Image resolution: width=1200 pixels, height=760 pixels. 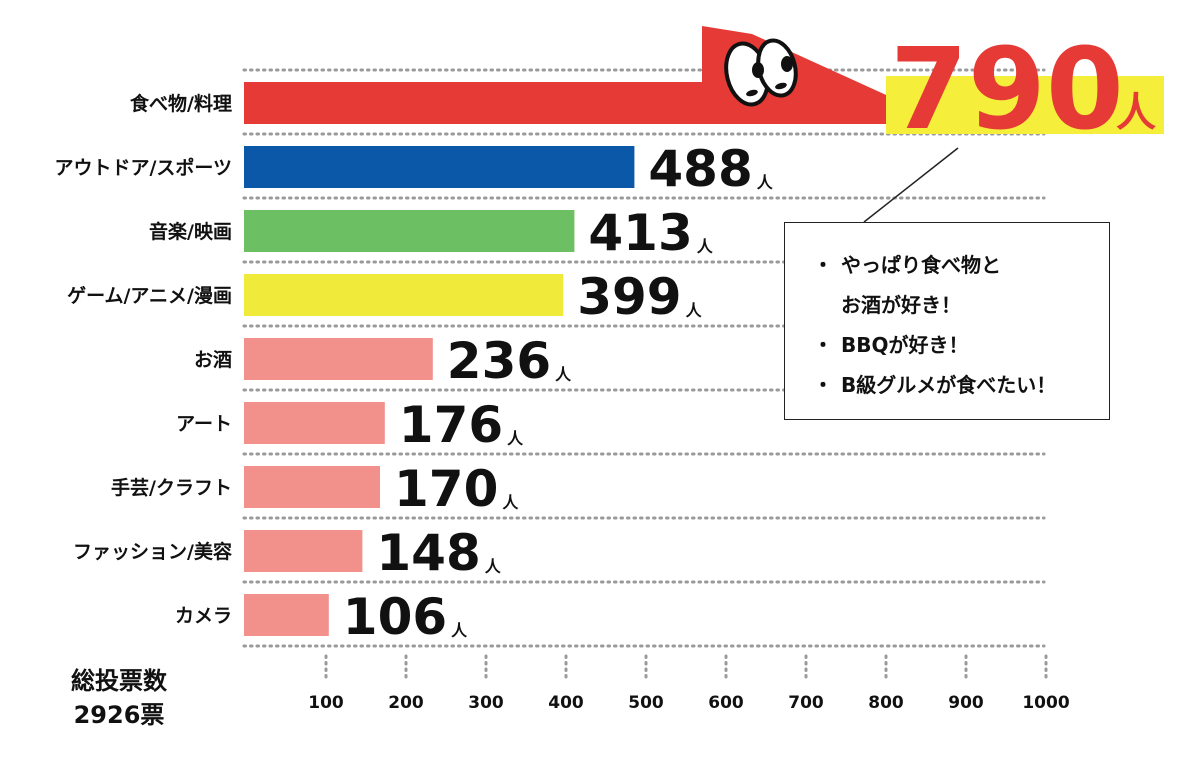 What do you see at coordinates (700, 169) in the screenshot?
I see `value-label: 488` at bounding box center [700, 169].